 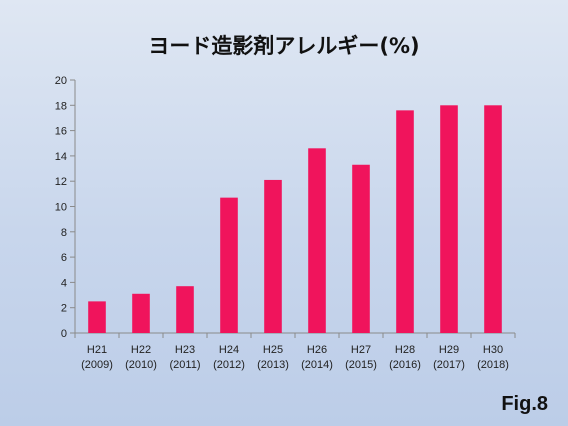 What do you see at coordinates (229, 350) in the screenshot?
I see `x-tick-label-era: H24` at bounding box center [229, 350].